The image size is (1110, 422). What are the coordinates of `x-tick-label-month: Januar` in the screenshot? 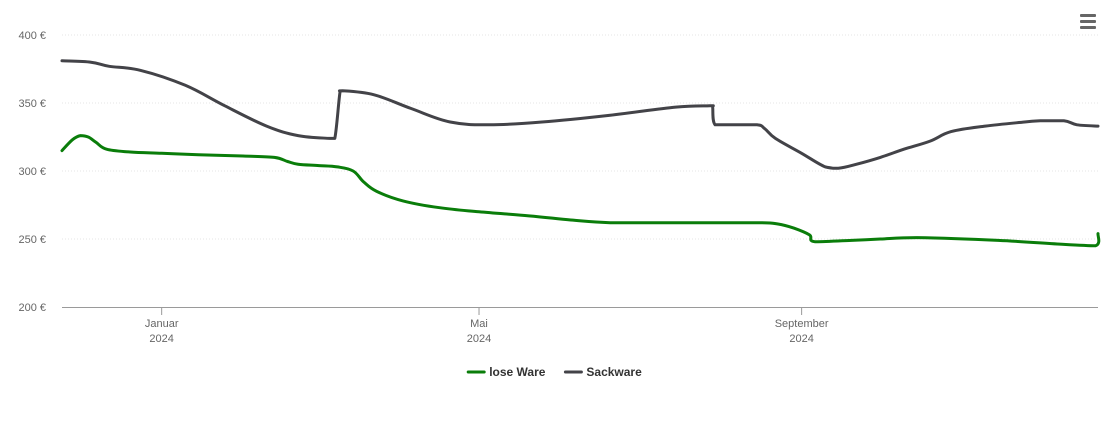 It's located at (162, 324).